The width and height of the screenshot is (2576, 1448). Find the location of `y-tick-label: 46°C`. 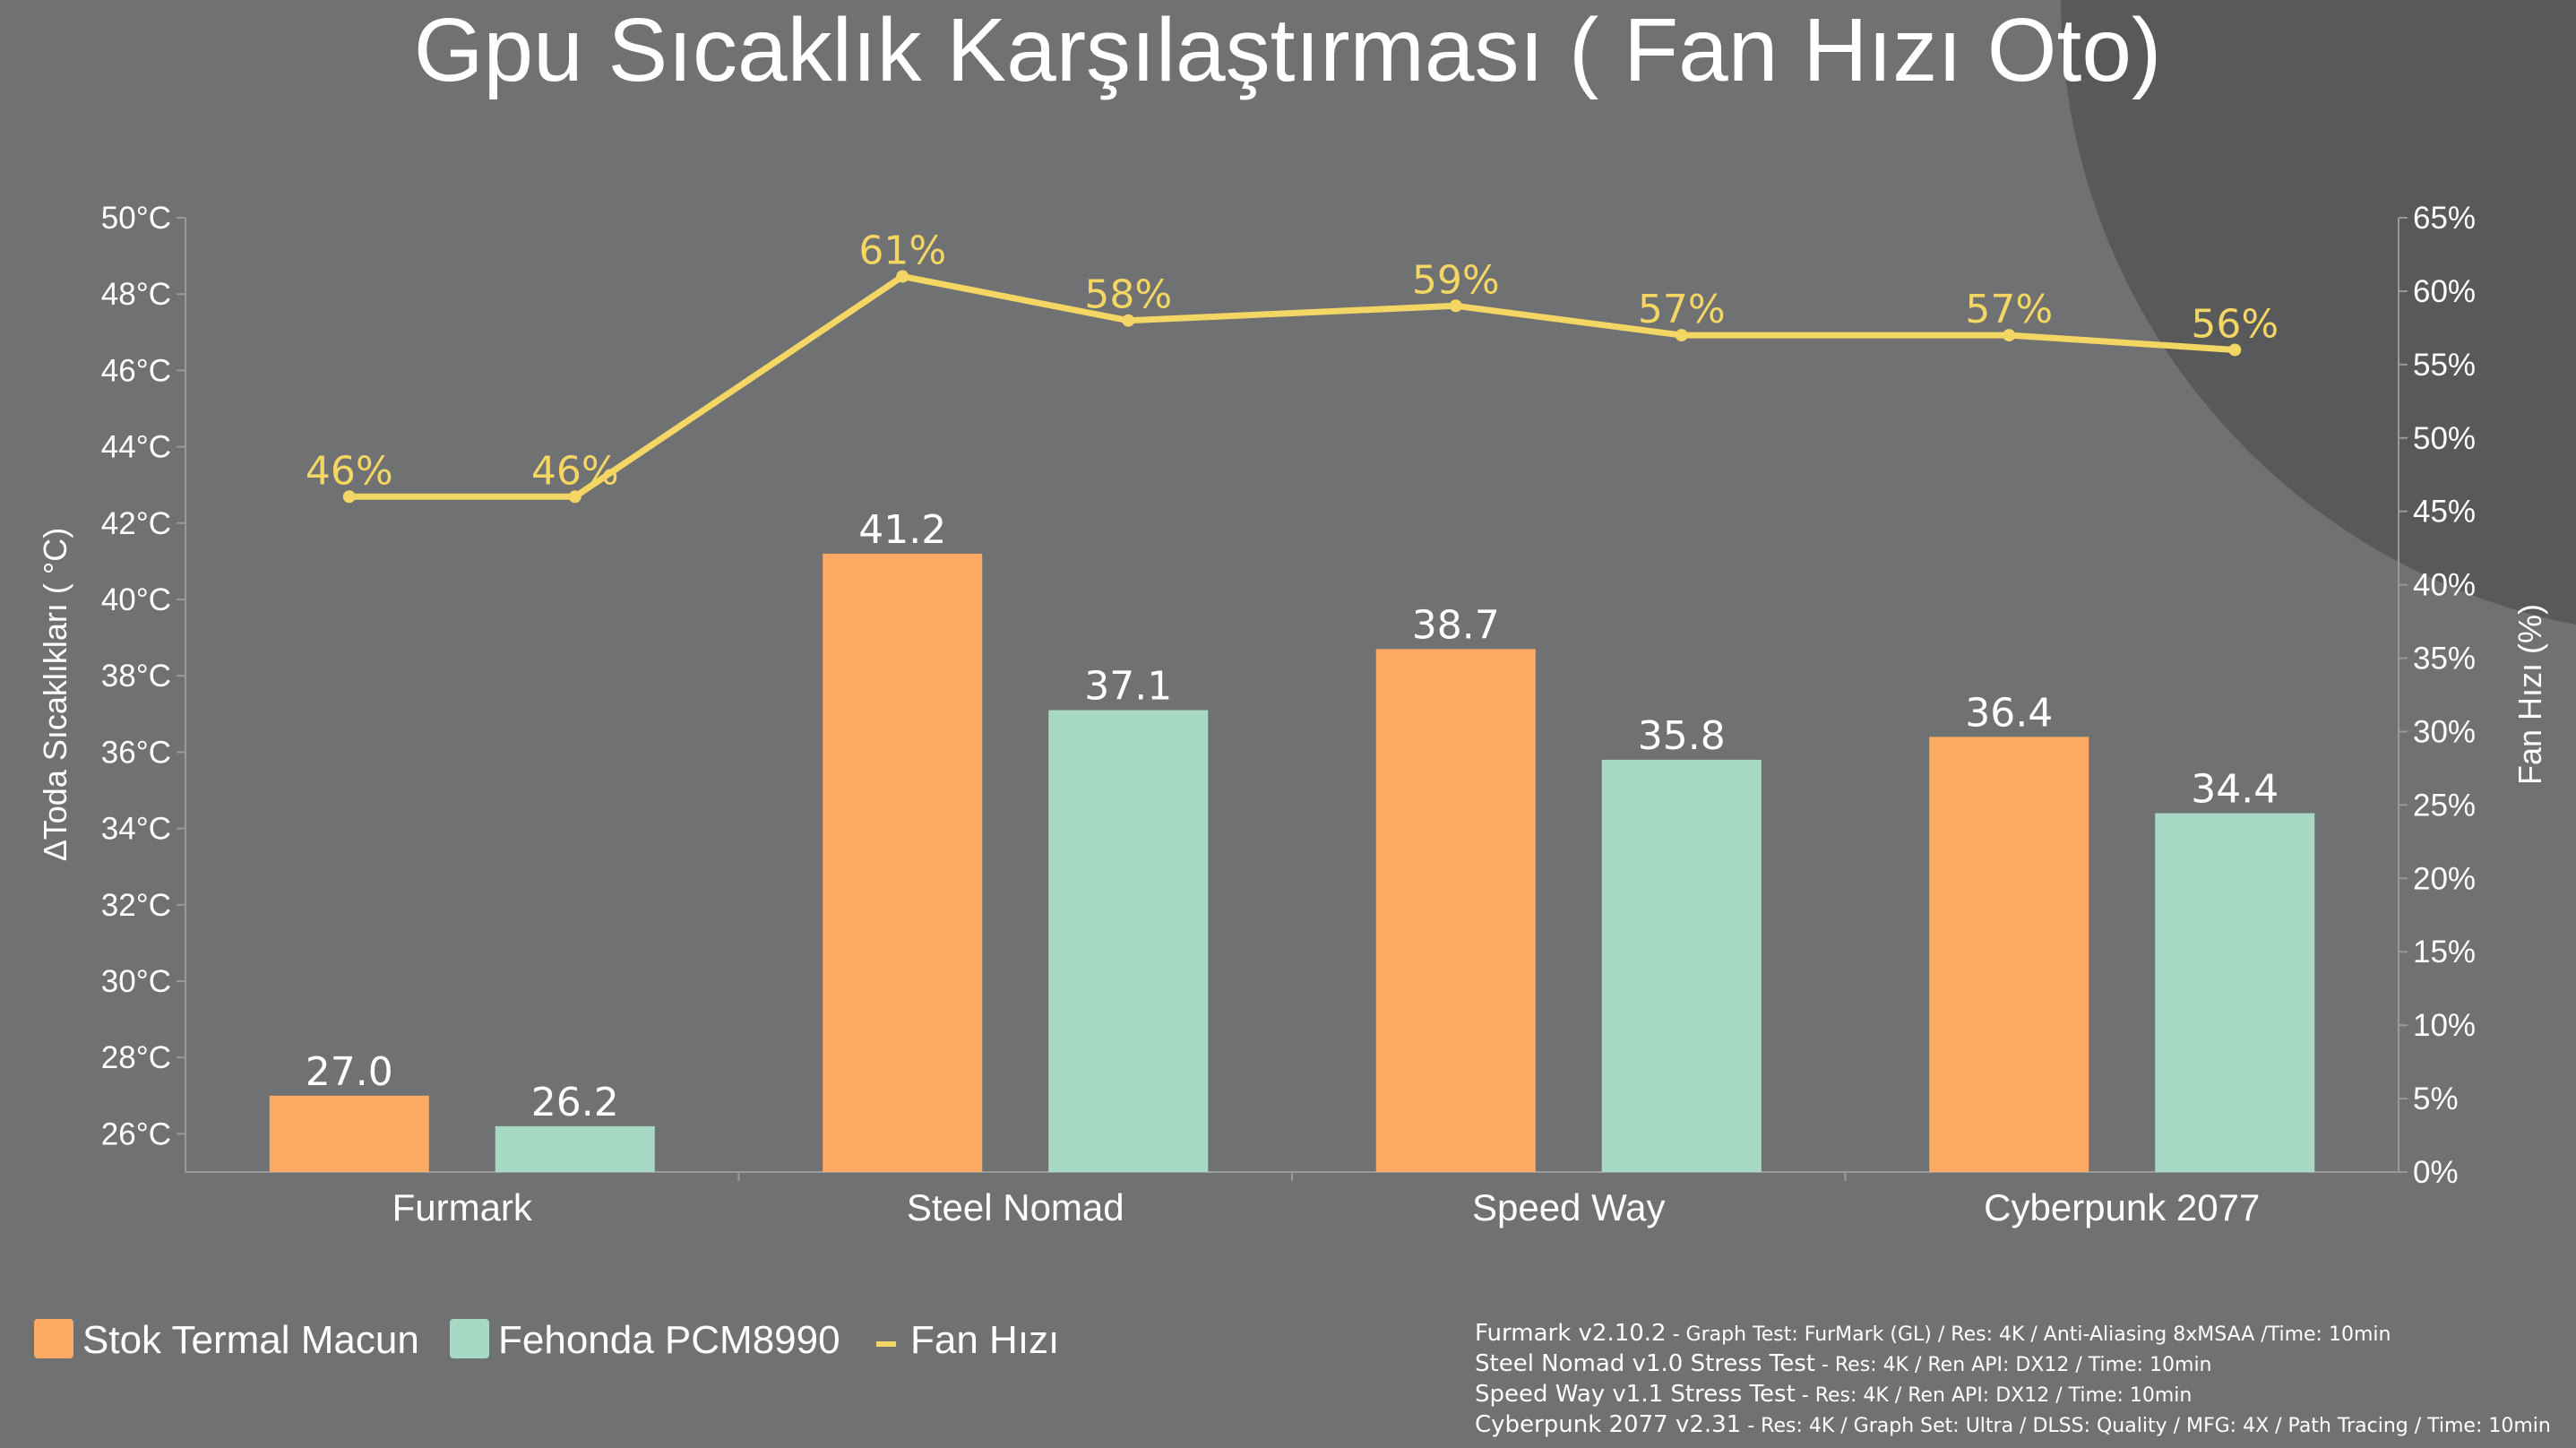

y-tick-label: 46°C is located at coordinates (136, 371).